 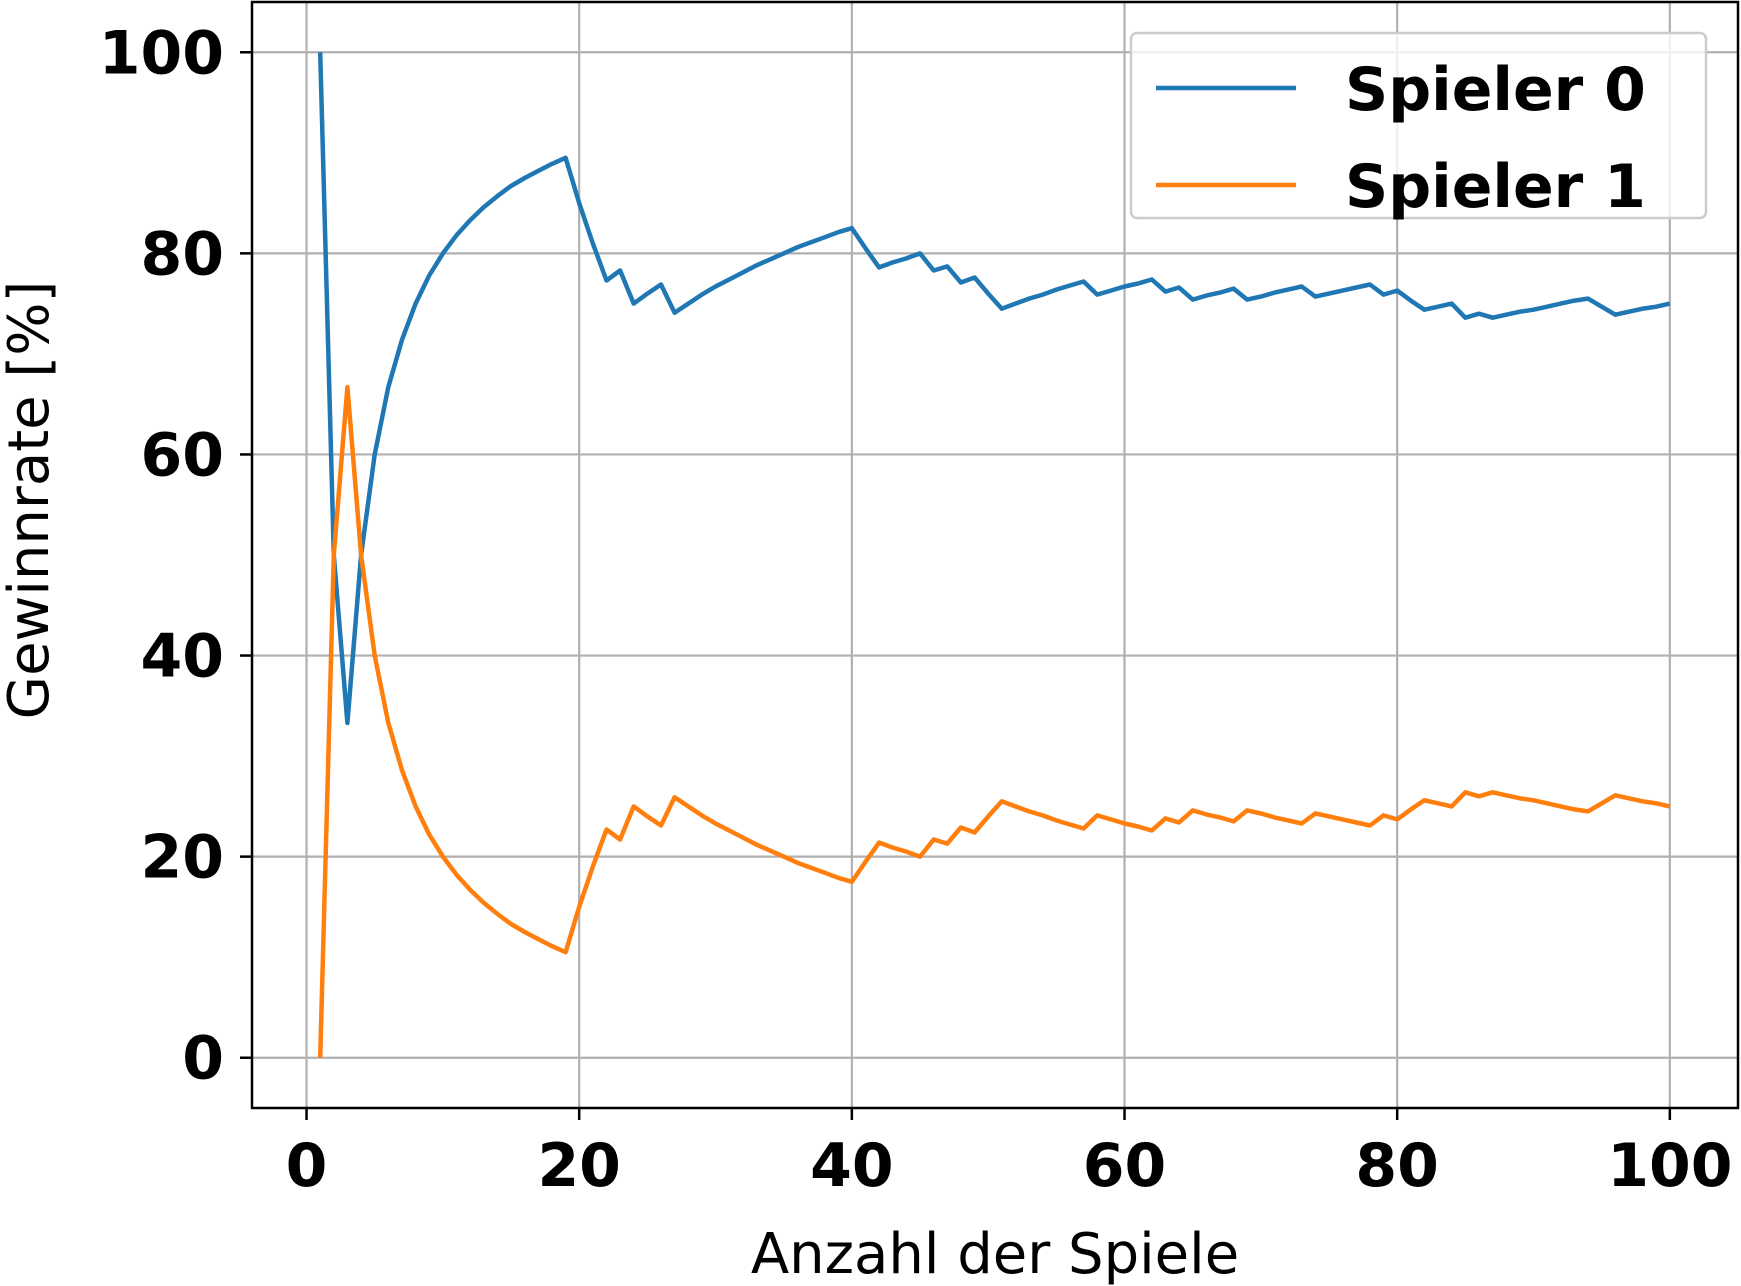 What do you see at coordinates (1495, 90) in the screenshot?
I see `legend-label-spieler-0: Spieler 0` at bounding box center [1495, 90].